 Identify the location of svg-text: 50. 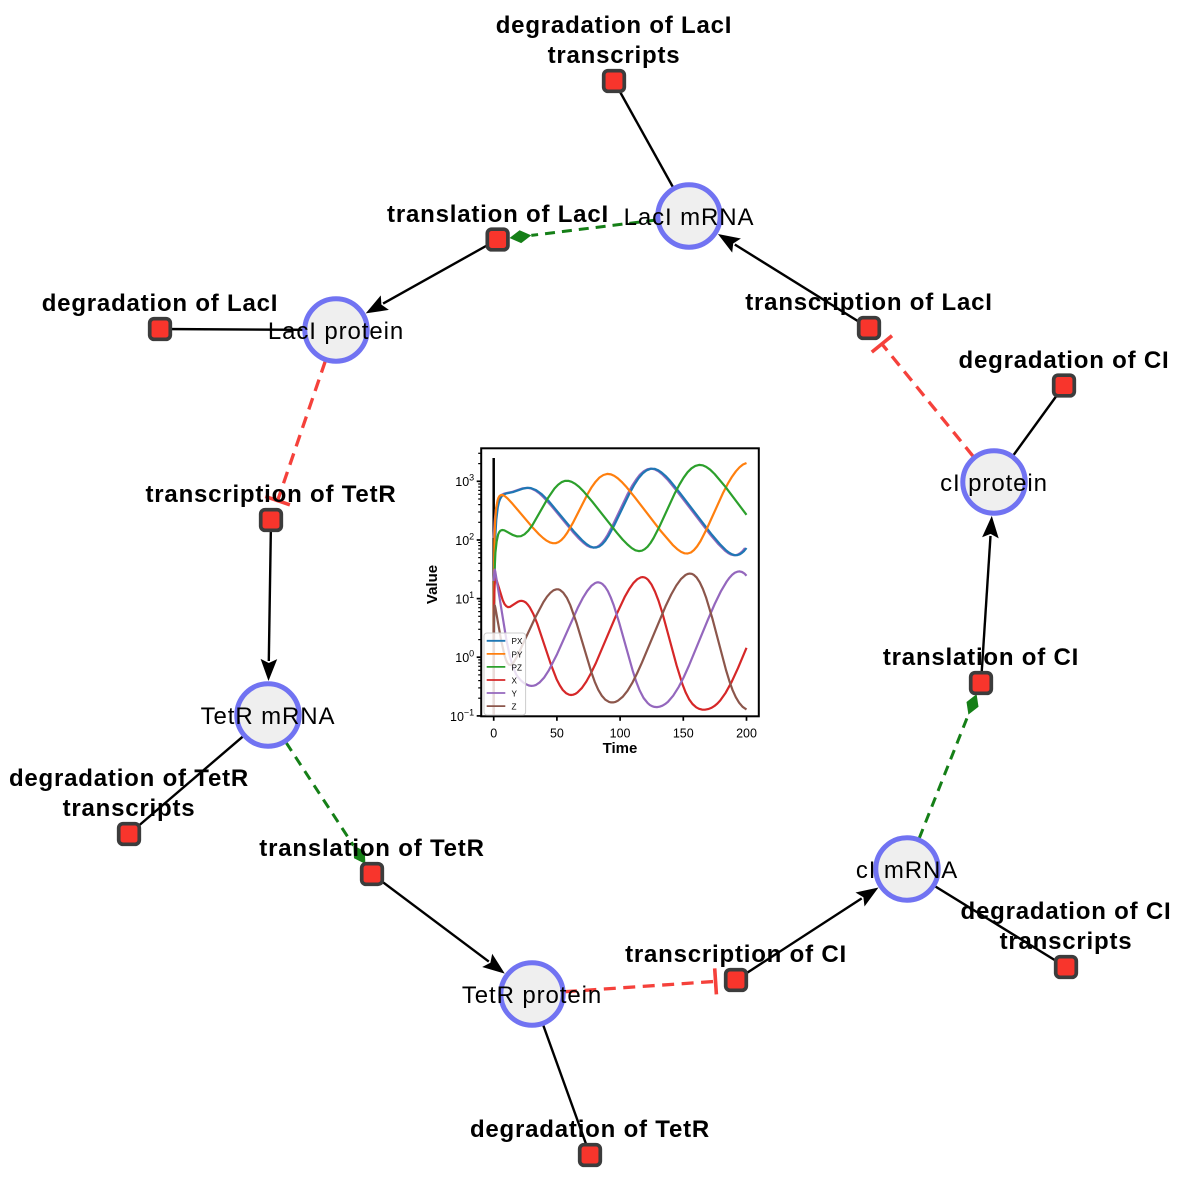
(557, 733).